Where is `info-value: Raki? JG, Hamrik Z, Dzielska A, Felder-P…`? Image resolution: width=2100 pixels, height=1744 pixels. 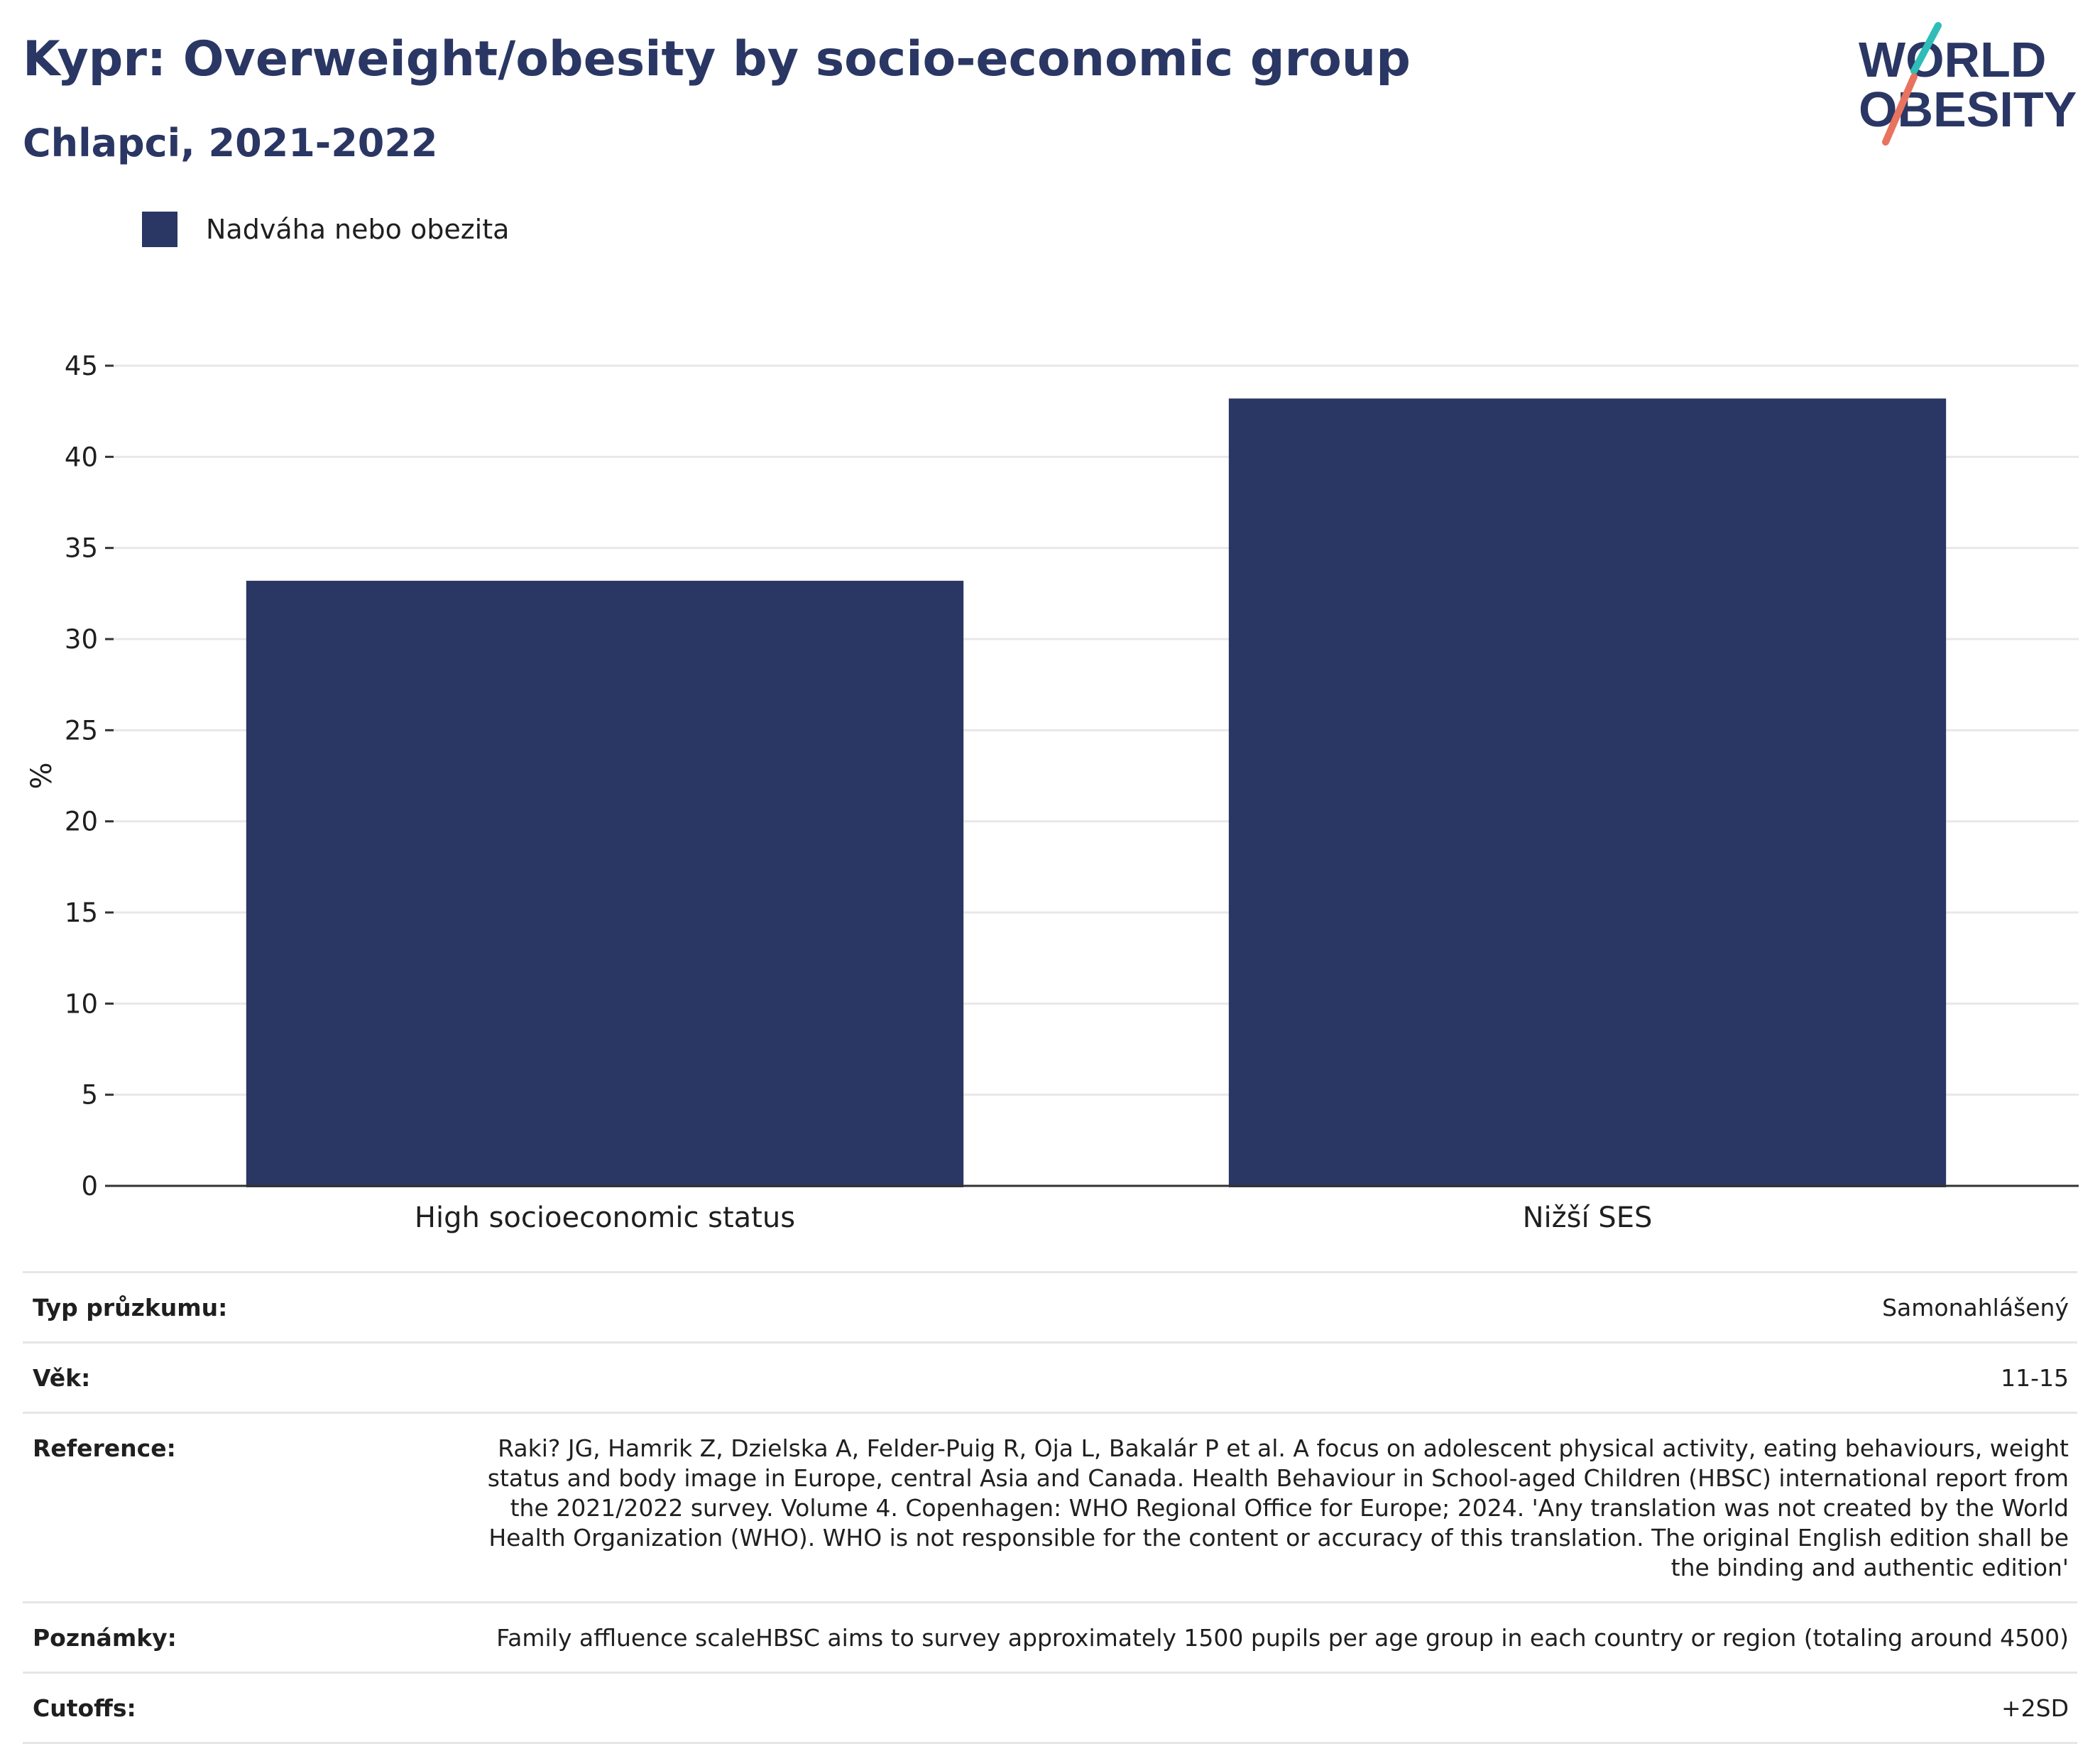
info-value: Raki? JG, Hamrik Z, Dzielska A, Felder-P… is located at coordinates (1278, 1508).